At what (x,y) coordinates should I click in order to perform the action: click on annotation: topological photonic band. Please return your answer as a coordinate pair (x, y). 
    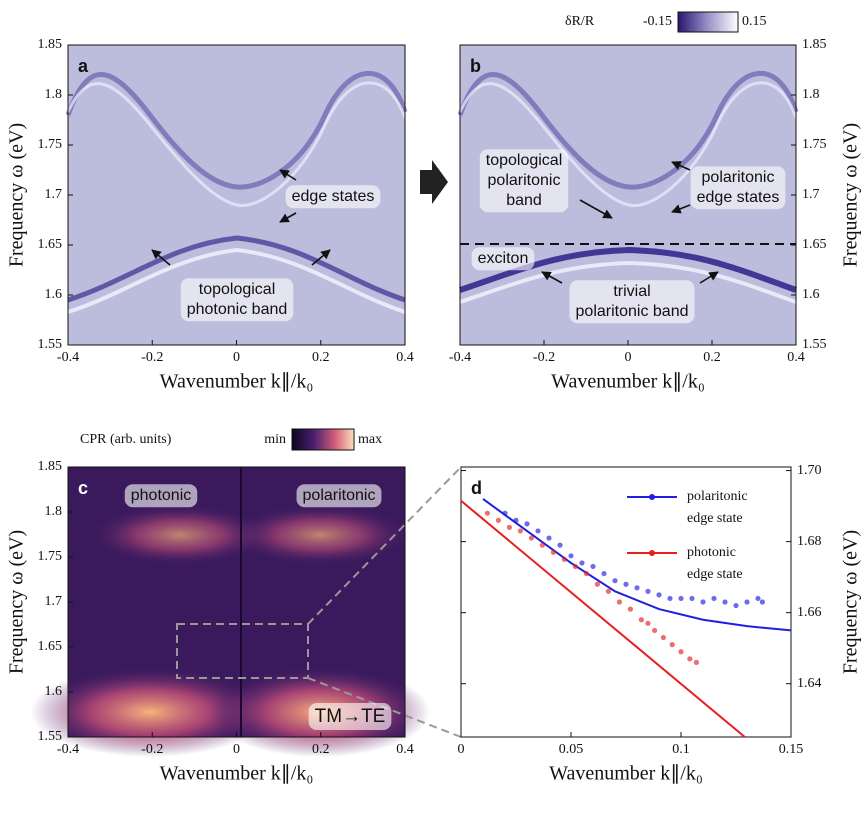
    Looking at the image, I should click on (237, 300).